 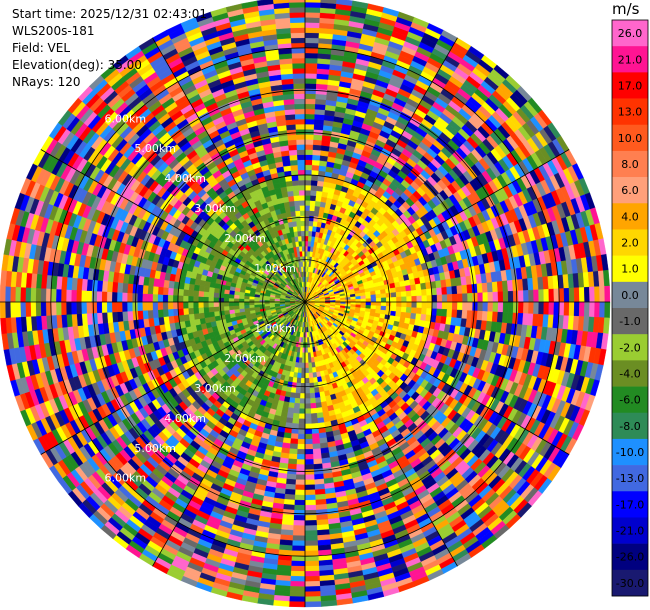 What do you see at coordinates (46, 82) in the screenshot?
I see `nrays-label: NRays: 120` at bounding box center [46, 82].